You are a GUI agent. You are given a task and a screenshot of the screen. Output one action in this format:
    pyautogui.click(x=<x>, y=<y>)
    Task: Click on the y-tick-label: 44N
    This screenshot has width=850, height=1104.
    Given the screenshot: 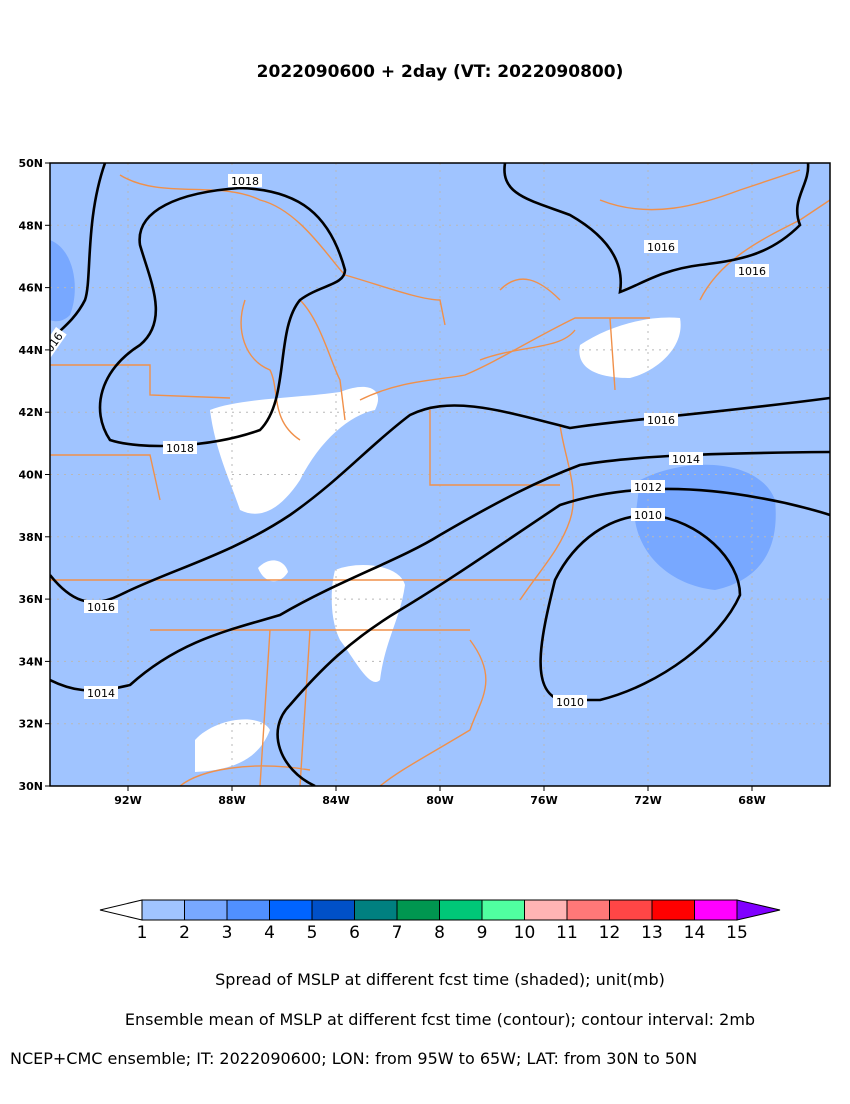 What is the action you would take?
    pyautogui.click(x=30, y=350)
    